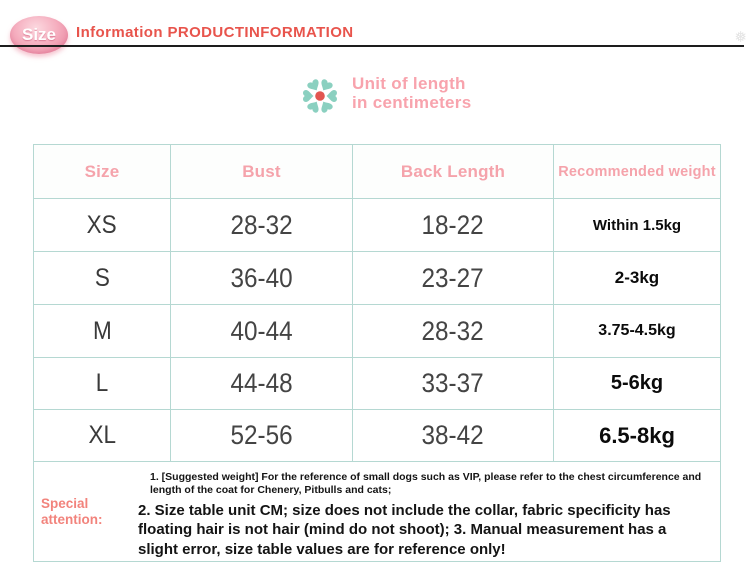  Describe the element at coordinates (453, 278) in the screenshot. I see `back-length-cell: 23-27` at that location.